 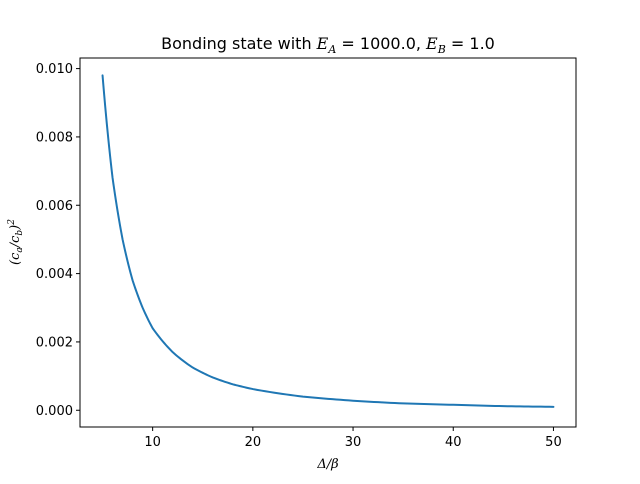 I want to click on y-label-close: ), so click(x=15, y=228).